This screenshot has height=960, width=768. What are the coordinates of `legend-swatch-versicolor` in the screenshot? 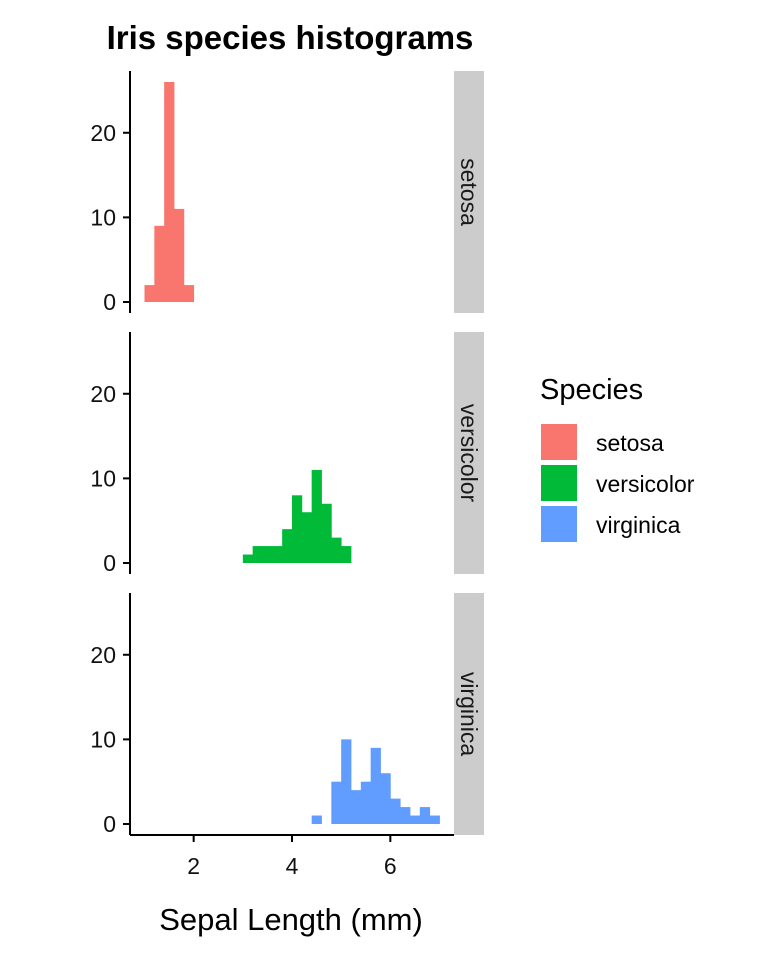 It's located at (559, 483).